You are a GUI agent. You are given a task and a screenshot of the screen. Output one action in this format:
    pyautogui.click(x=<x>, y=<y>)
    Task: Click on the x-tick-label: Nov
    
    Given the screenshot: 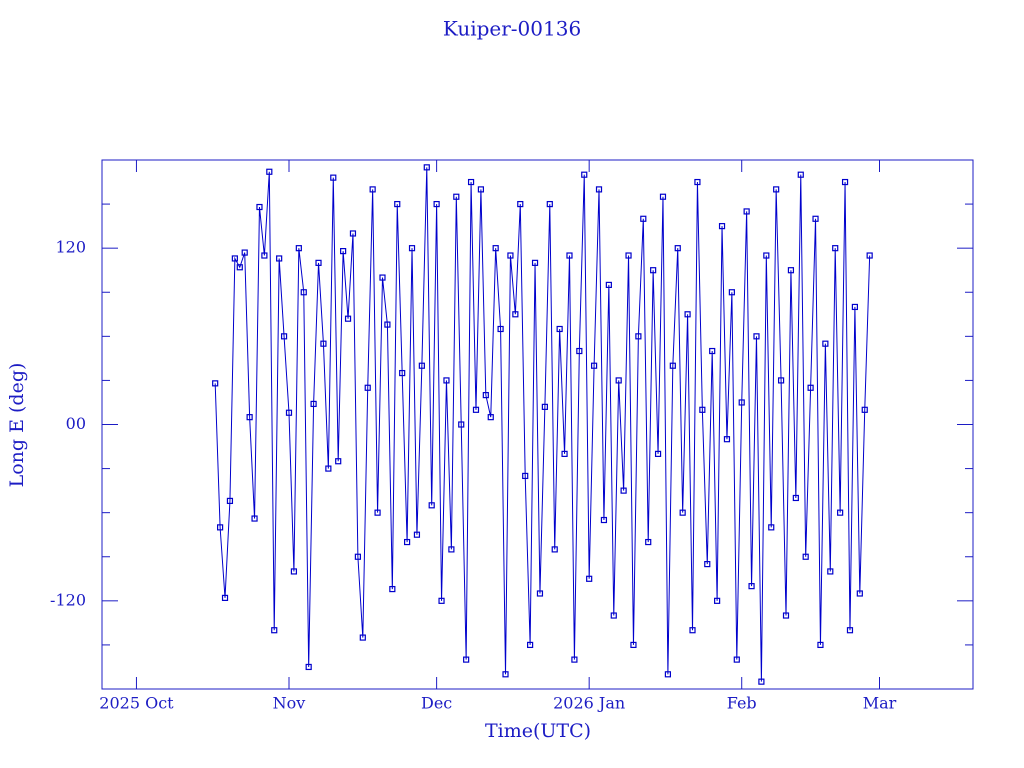 What is the action you would take?
    pyautogui.click(x=289, y=703)
    